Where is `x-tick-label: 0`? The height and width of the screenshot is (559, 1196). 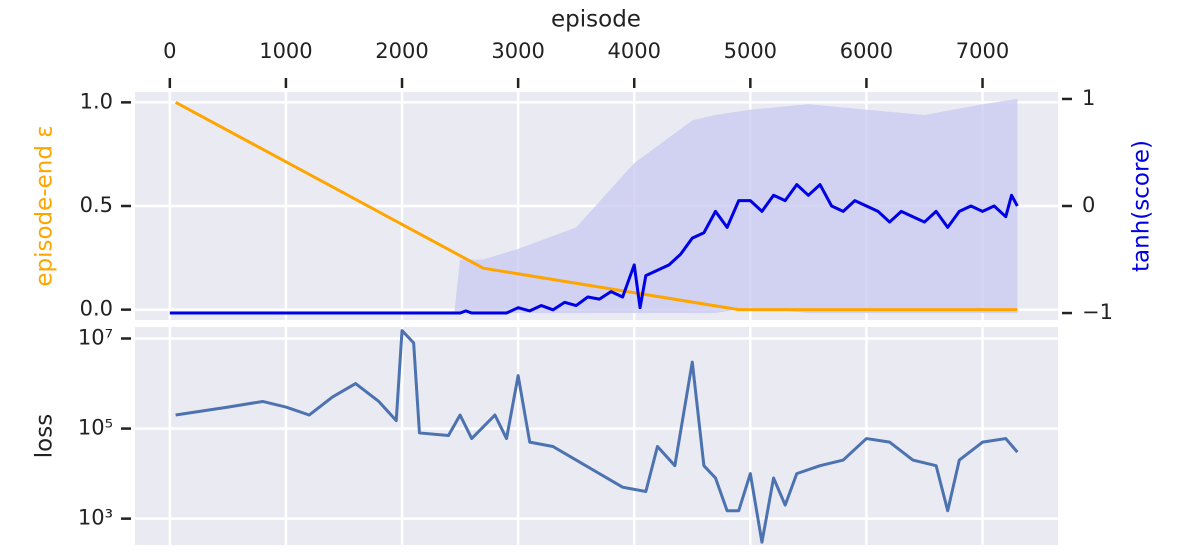 x-tick-label: 0 is located at coordinates (169, 51).